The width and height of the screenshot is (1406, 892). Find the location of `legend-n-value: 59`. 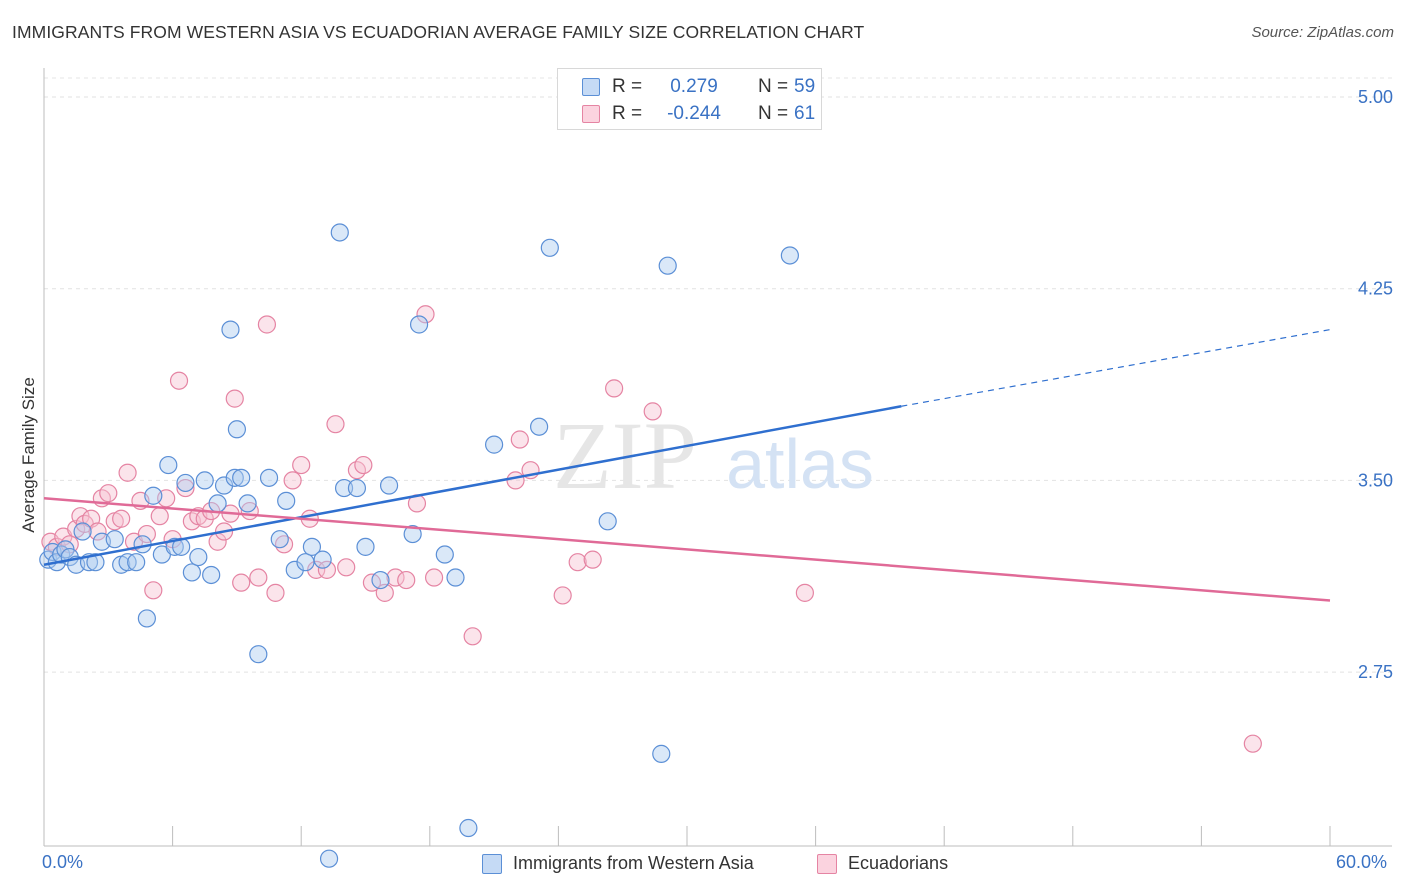

legend-n-value: 59 is located at coordinates (805, 86).